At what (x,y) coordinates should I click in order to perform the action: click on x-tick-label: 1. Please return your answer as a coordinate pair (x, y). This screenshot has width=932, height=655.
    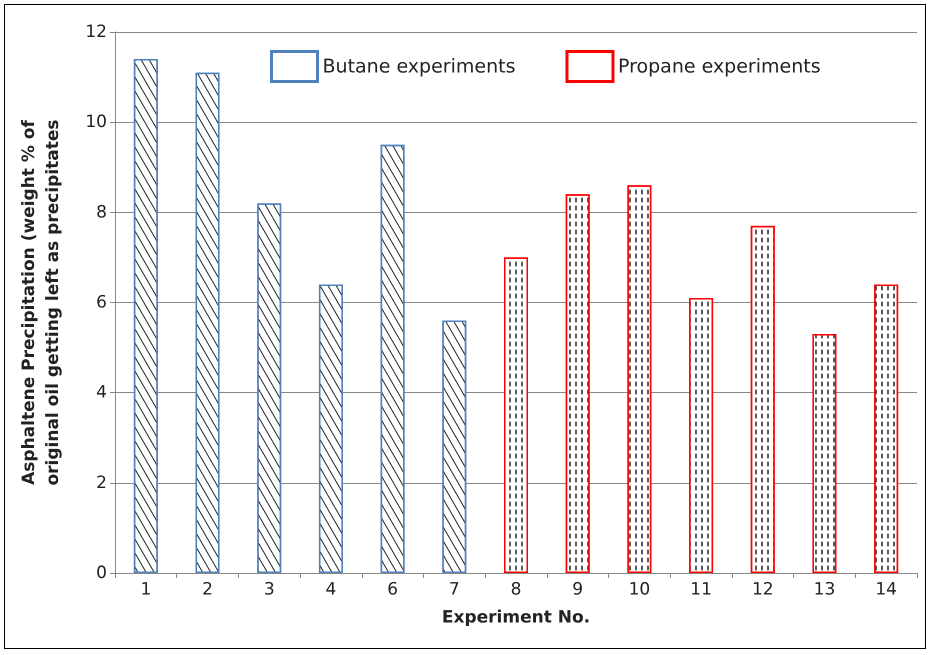
    Looking at the image, I should click on (146, 590).